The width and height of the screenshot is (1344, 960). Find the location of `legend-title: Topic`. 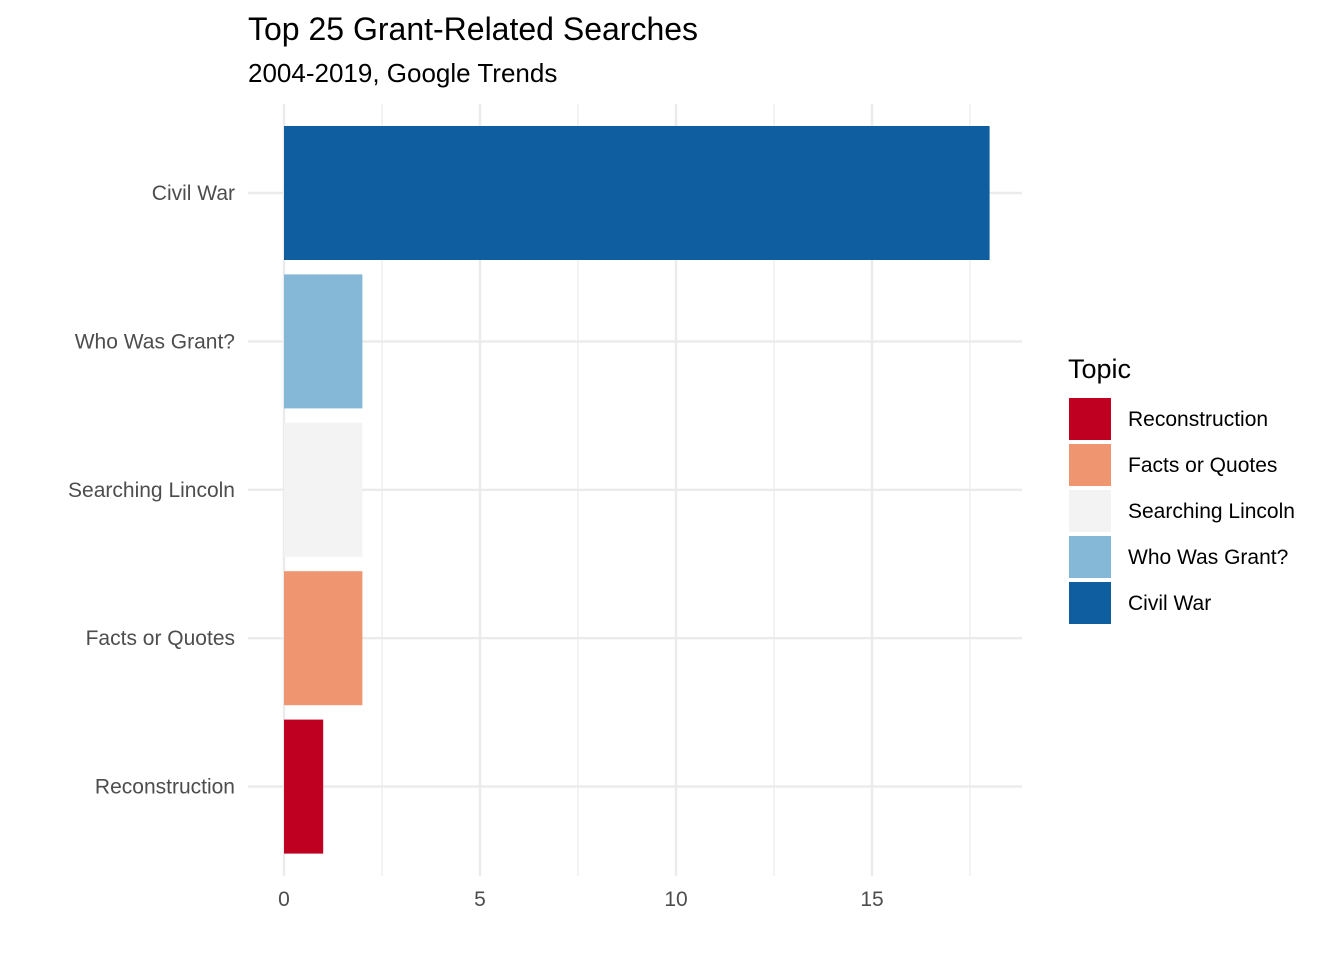

legend-title: Topic is located at coordinates (1099, 369).